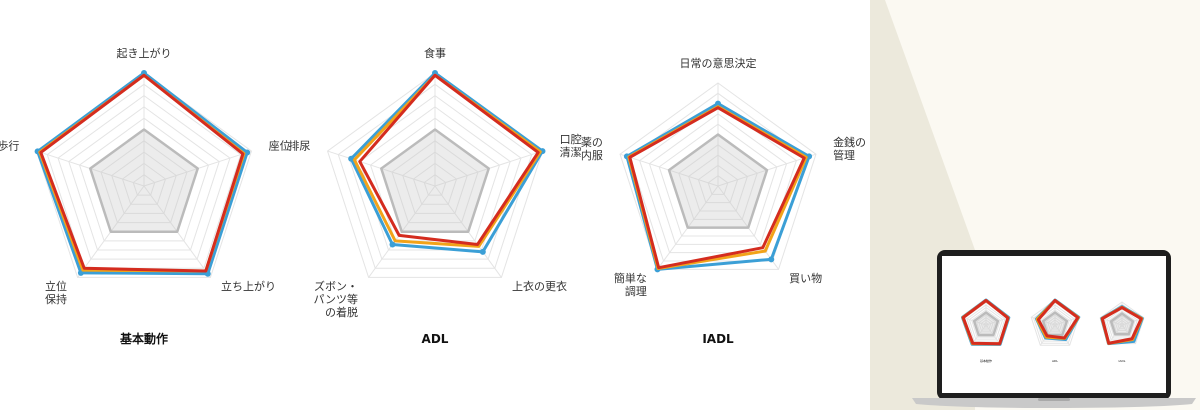 This screenshot has width=1200, height=410. Describe the element at coordinates (435, 339) in the screenshot. I see `chart-title: ADL` at that location.